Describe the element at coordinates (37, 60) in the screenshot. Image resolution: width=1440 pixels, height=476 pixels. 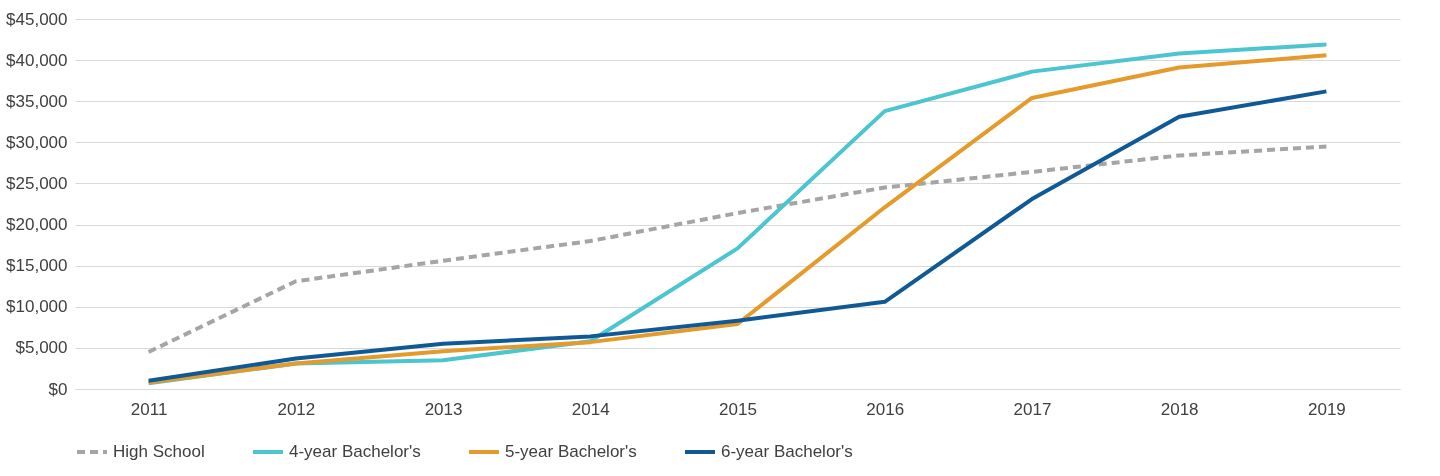
I see `y-tick-label: $40,000` at that location.